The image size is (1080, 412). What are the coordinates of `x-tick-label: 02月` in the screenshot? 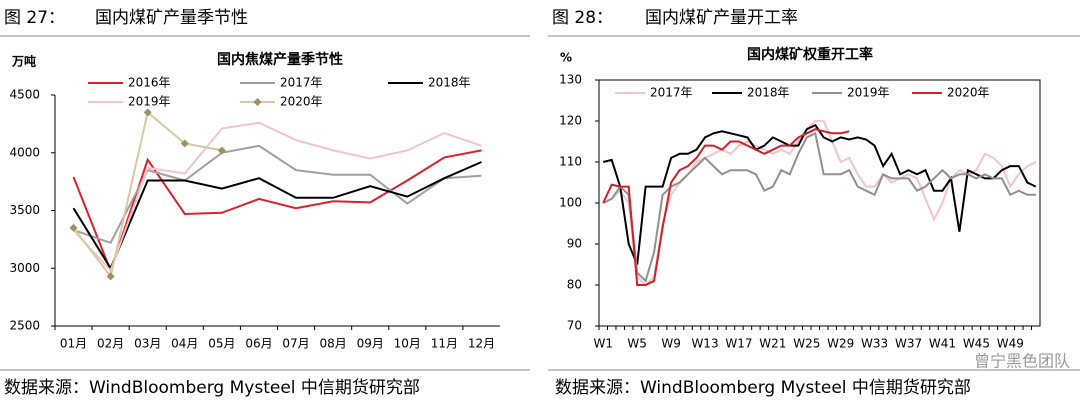 It's located at (110, 344).